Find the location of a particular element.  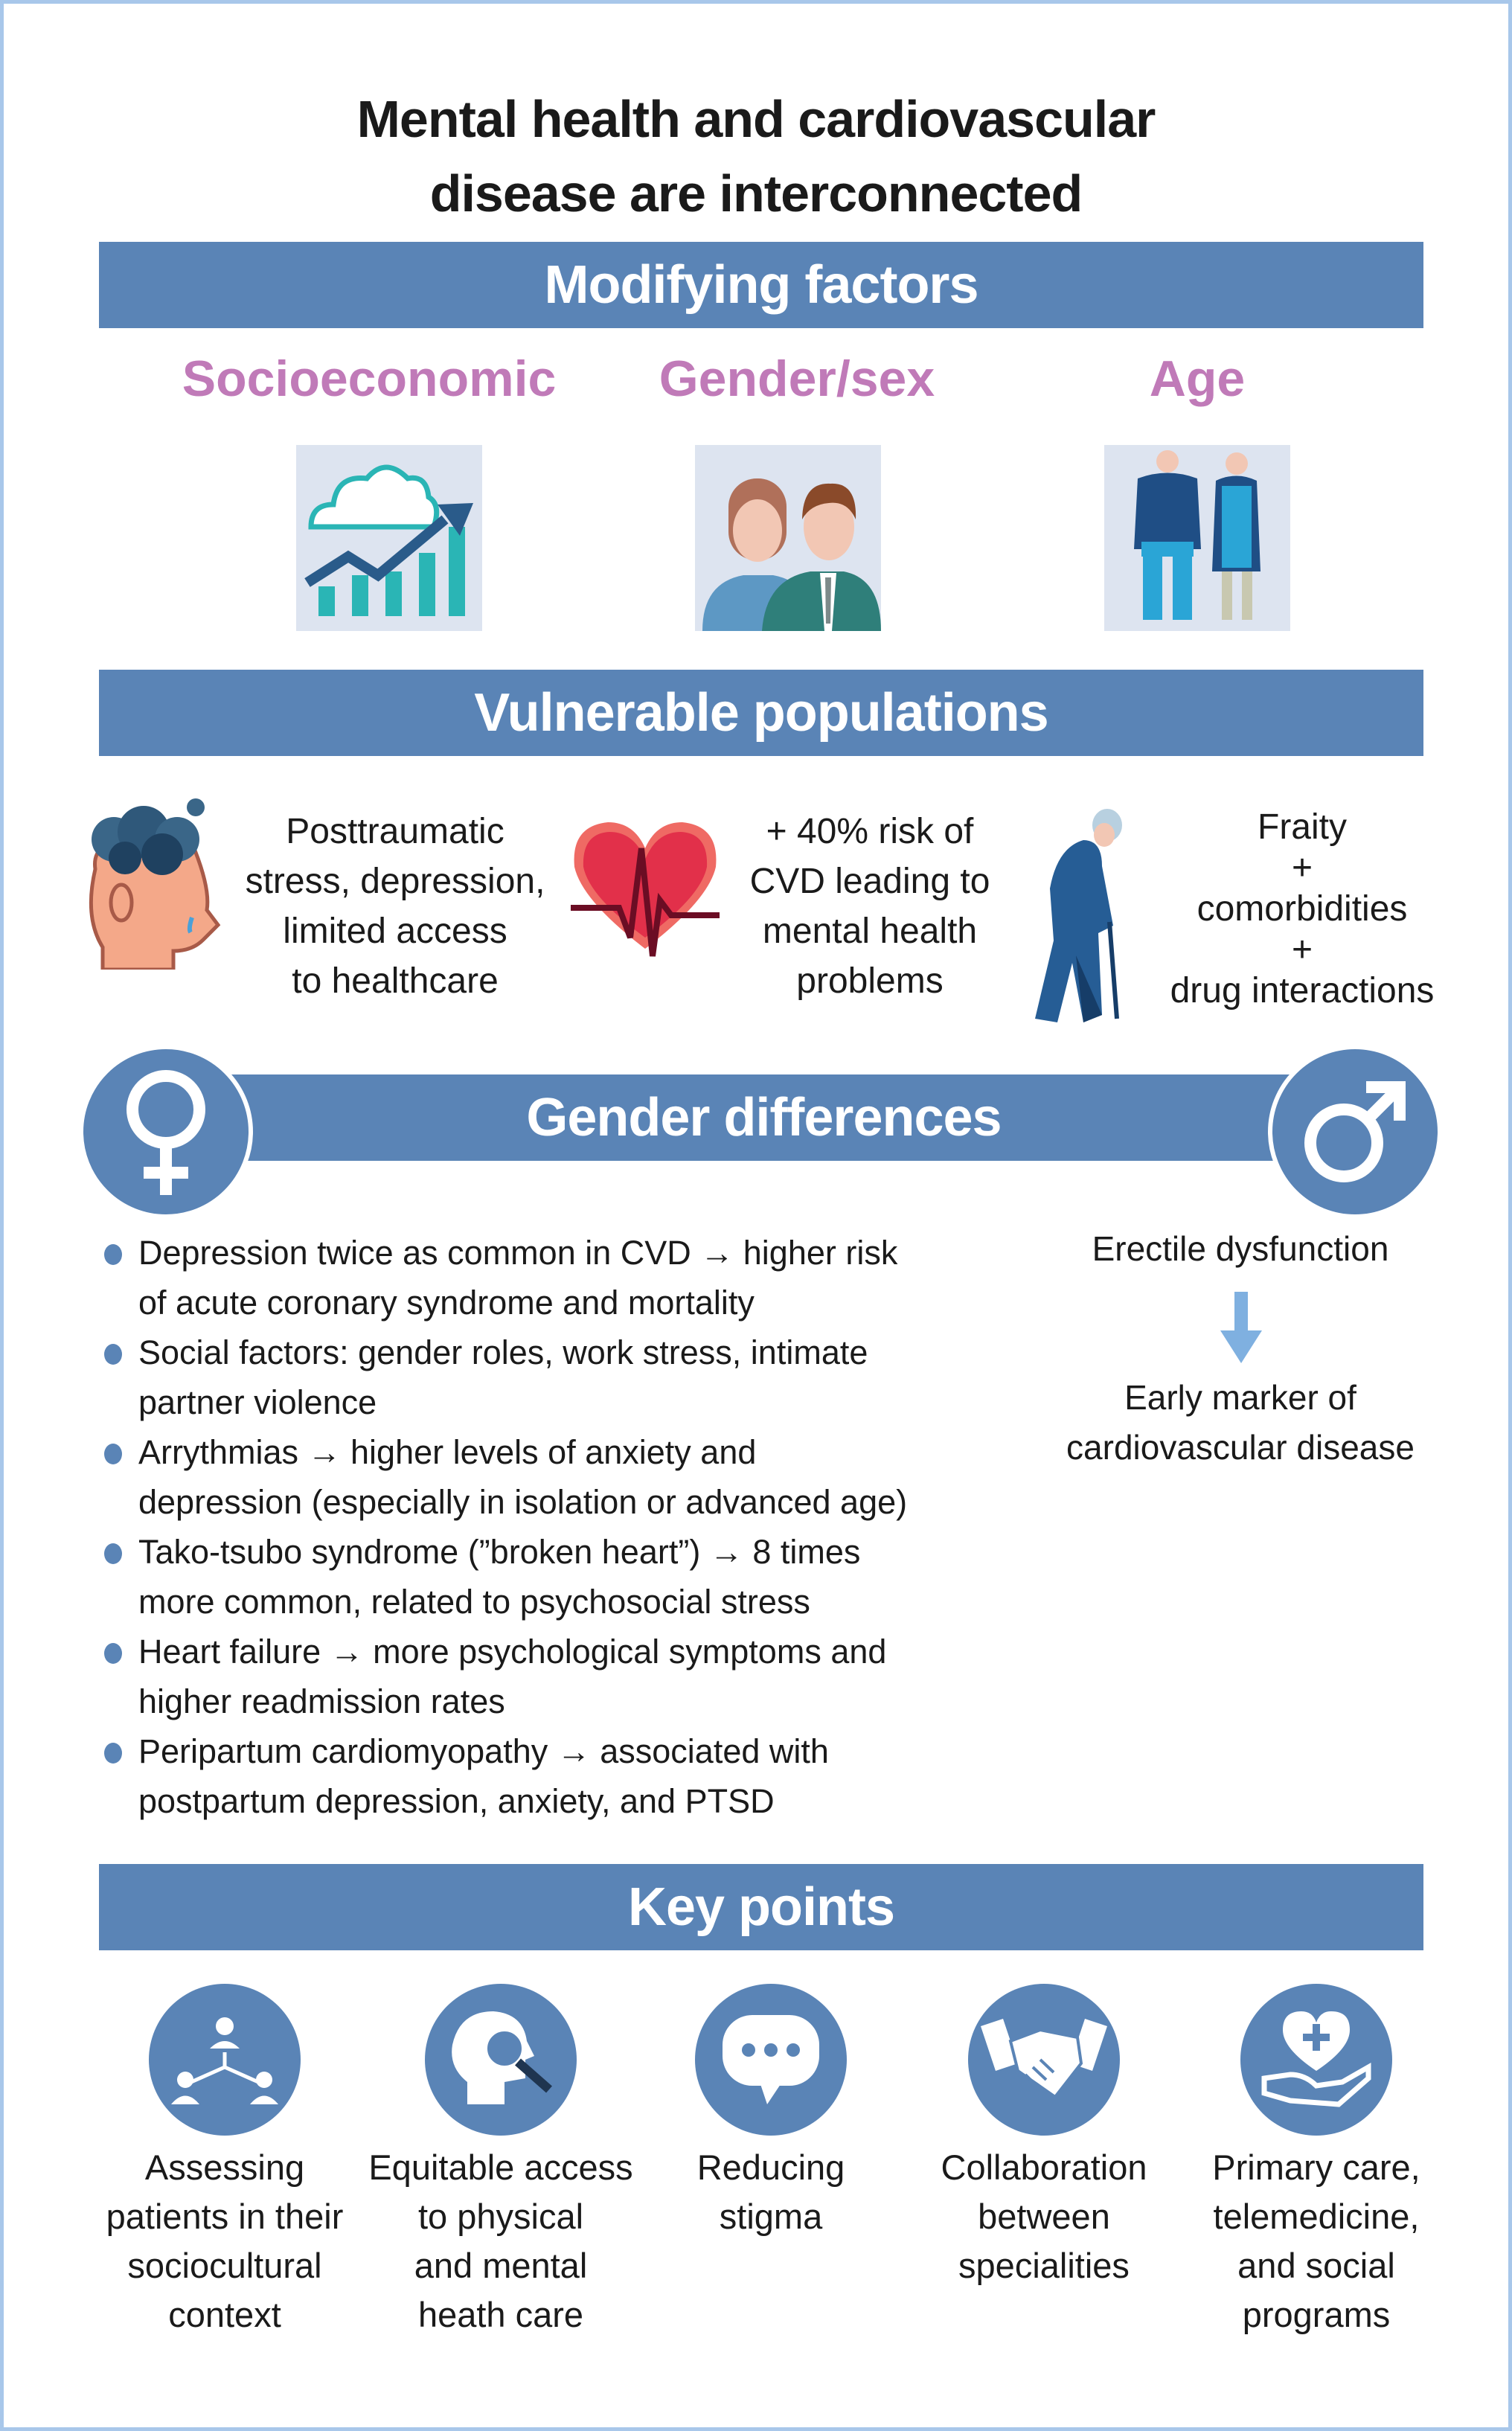

text-line: stigma is located at coordinates (771, 2217).